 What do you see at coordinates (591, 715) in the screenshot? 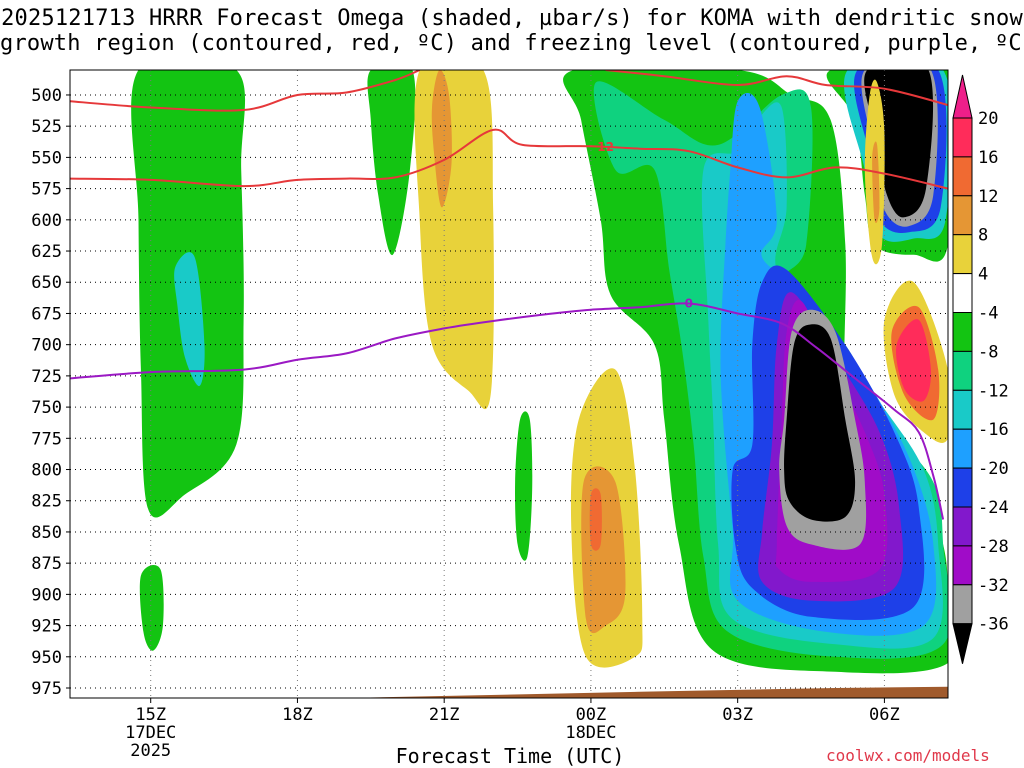
I see `x-tick-label: 00Z` at bounding box center [591, 715].